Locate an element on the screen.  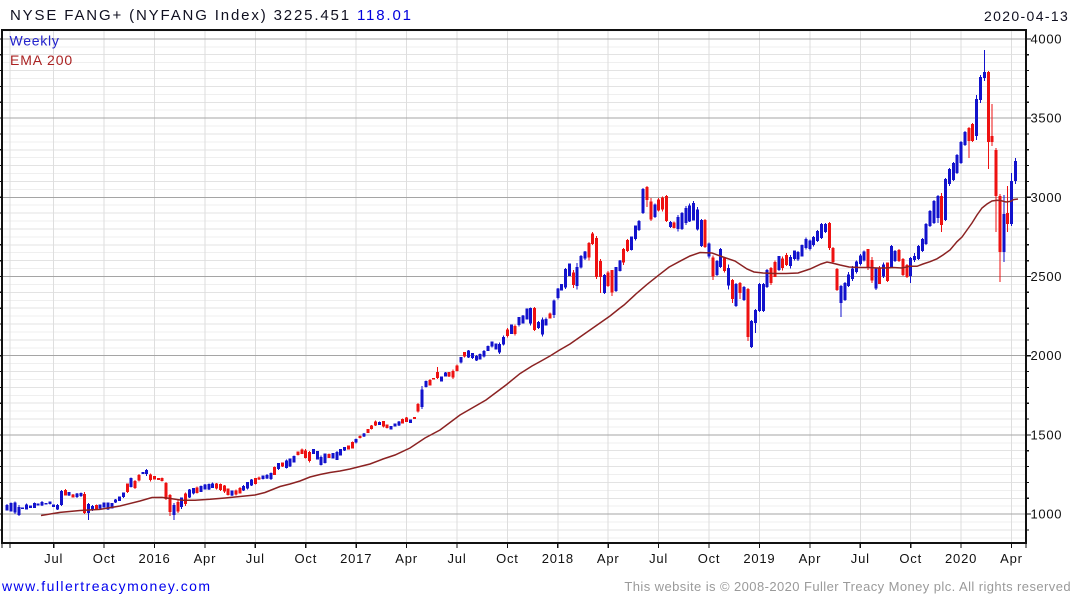
svg-text: 2020 is located at coordinates (961, 558).